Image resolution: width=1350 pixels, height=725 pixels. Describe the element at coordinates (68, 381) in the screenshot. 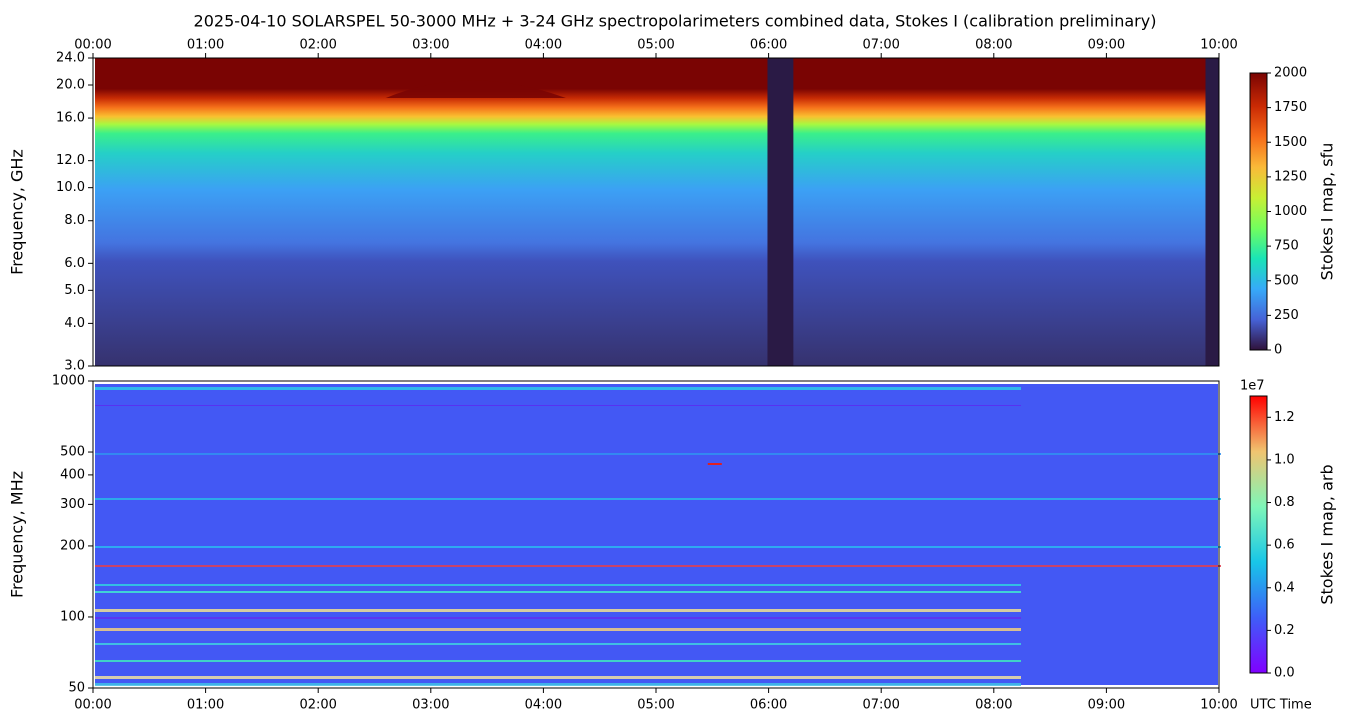

I see `y-tick-label: 1000` at that location.